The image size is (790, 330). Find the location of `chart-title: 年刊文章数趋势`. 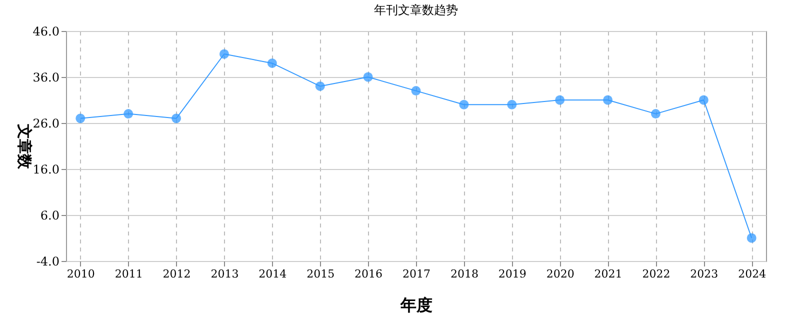

chart-title: 年刊文章数趋势 is located at coordinates (416, 10).